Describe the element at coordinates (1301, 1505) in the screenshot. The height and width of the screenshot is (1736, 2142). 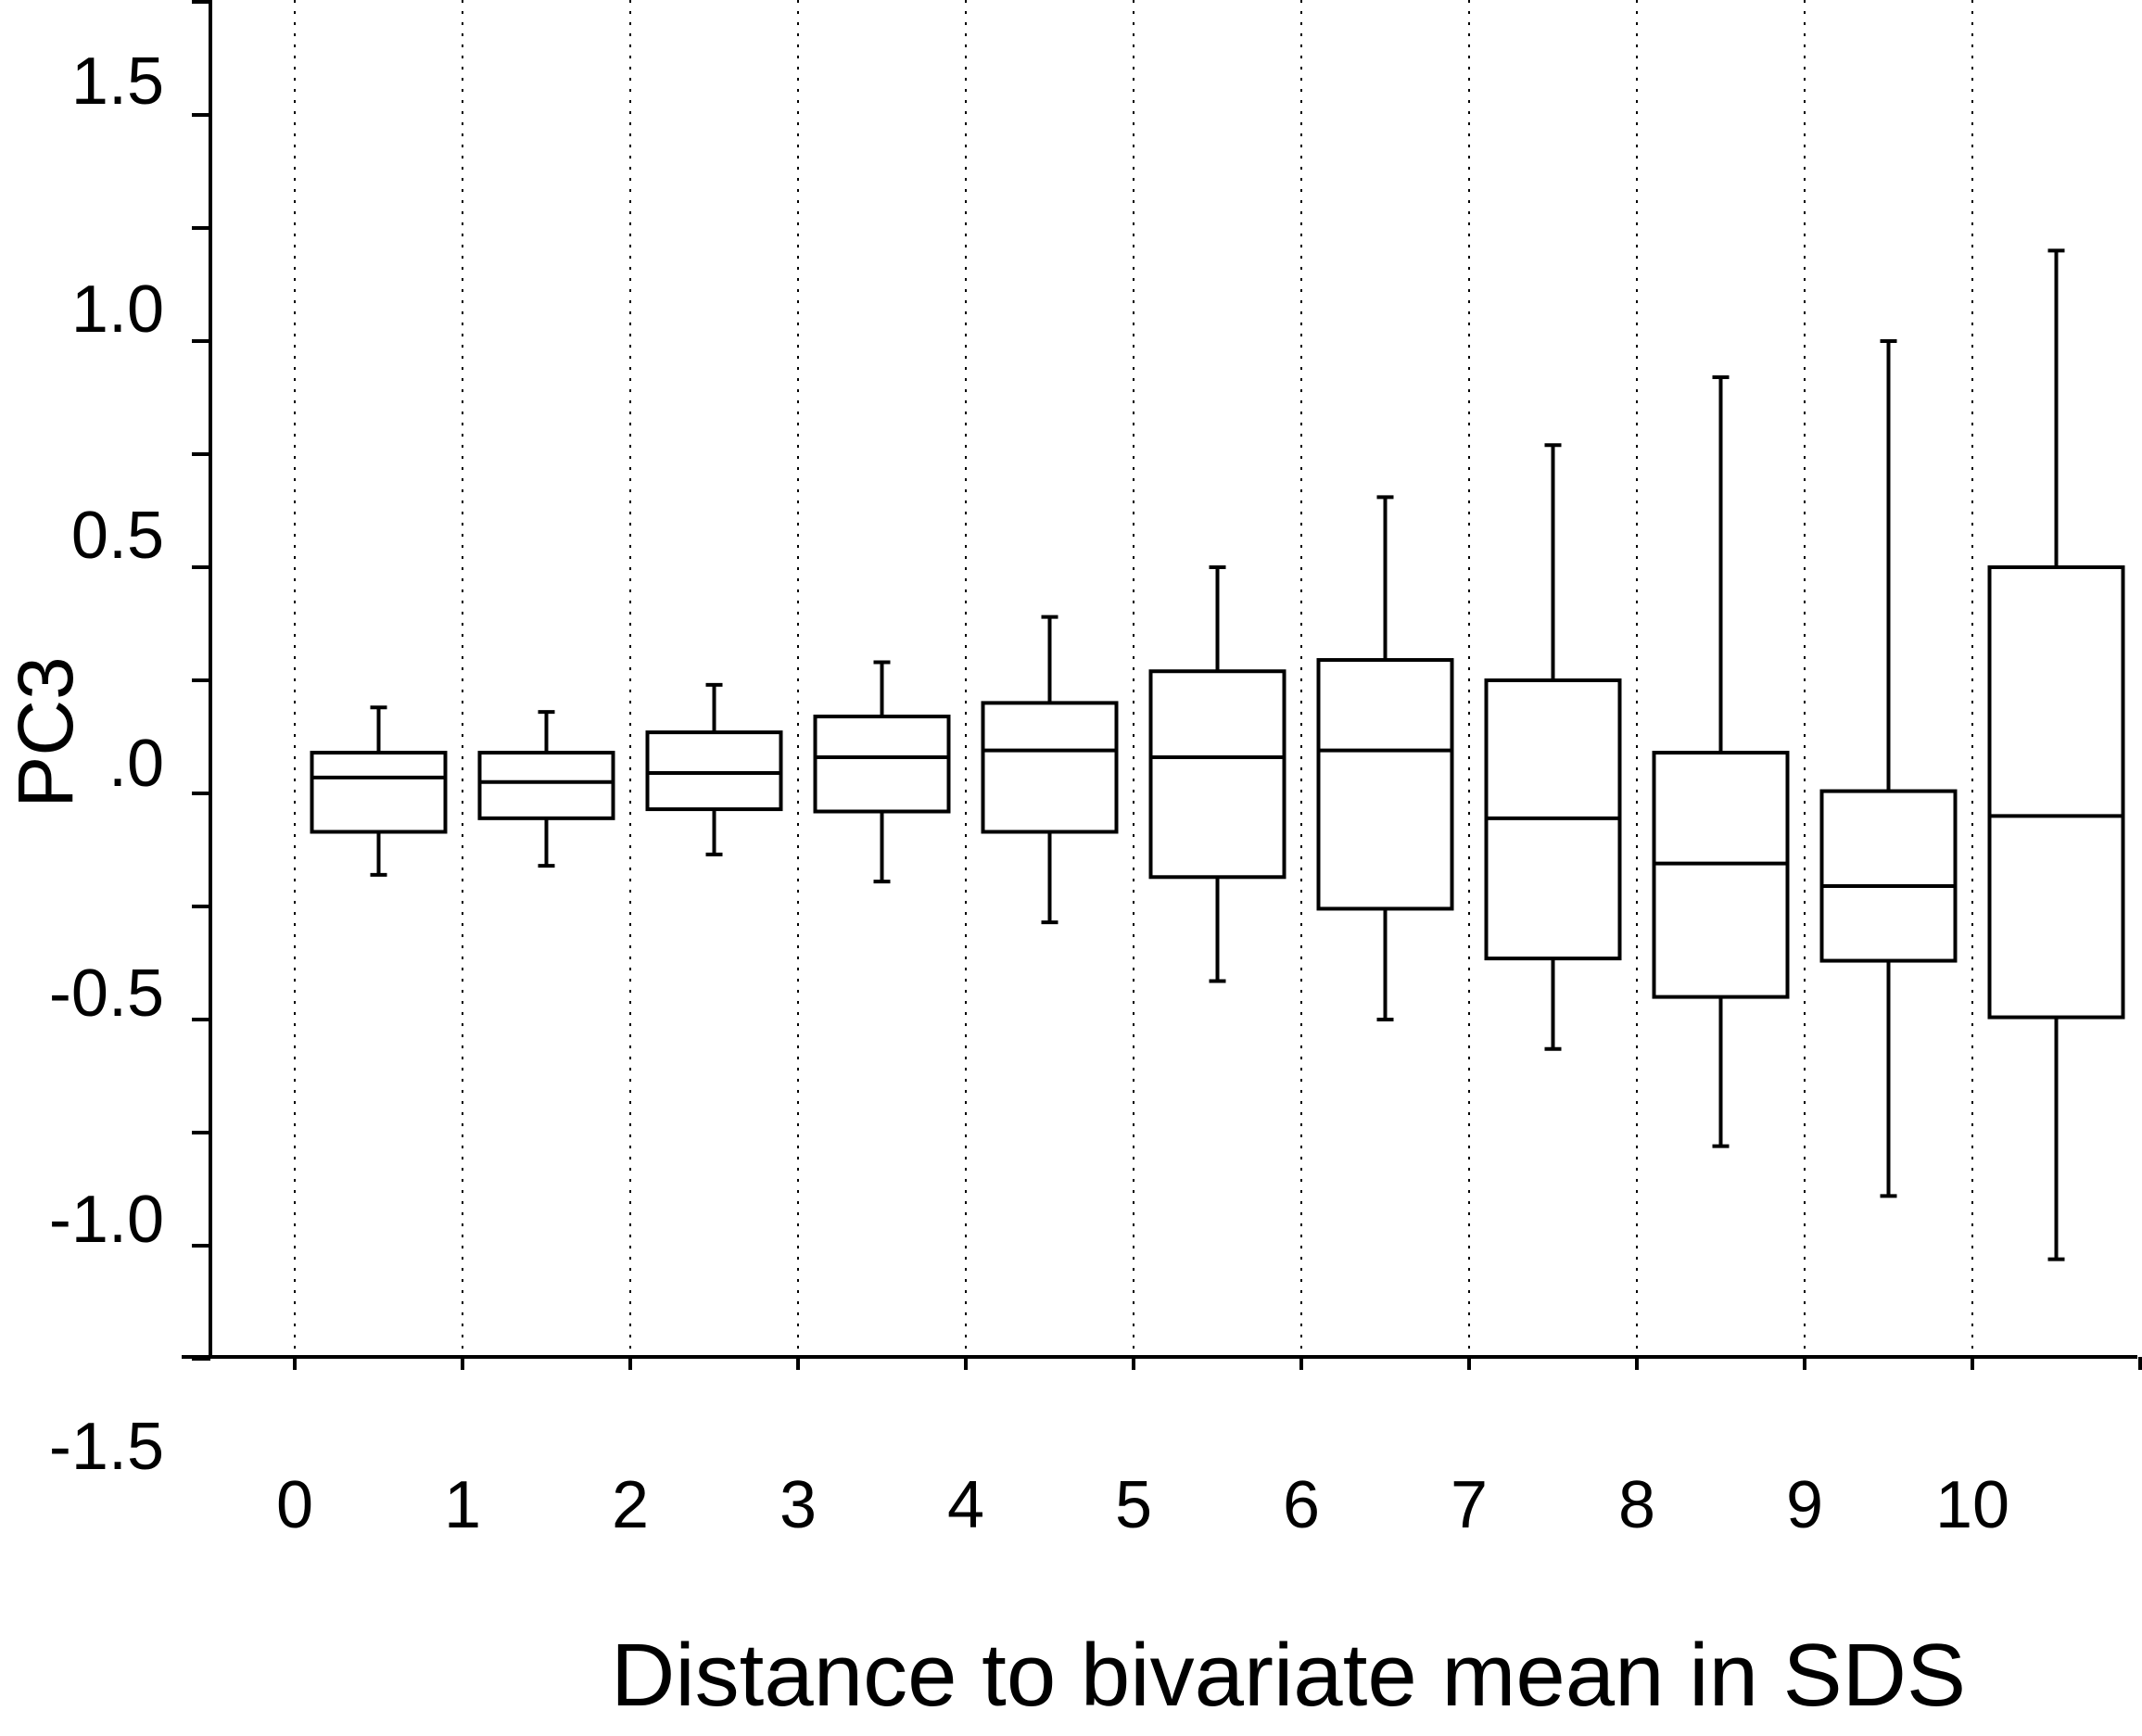
I see `x-tick-label: 6` at that location.